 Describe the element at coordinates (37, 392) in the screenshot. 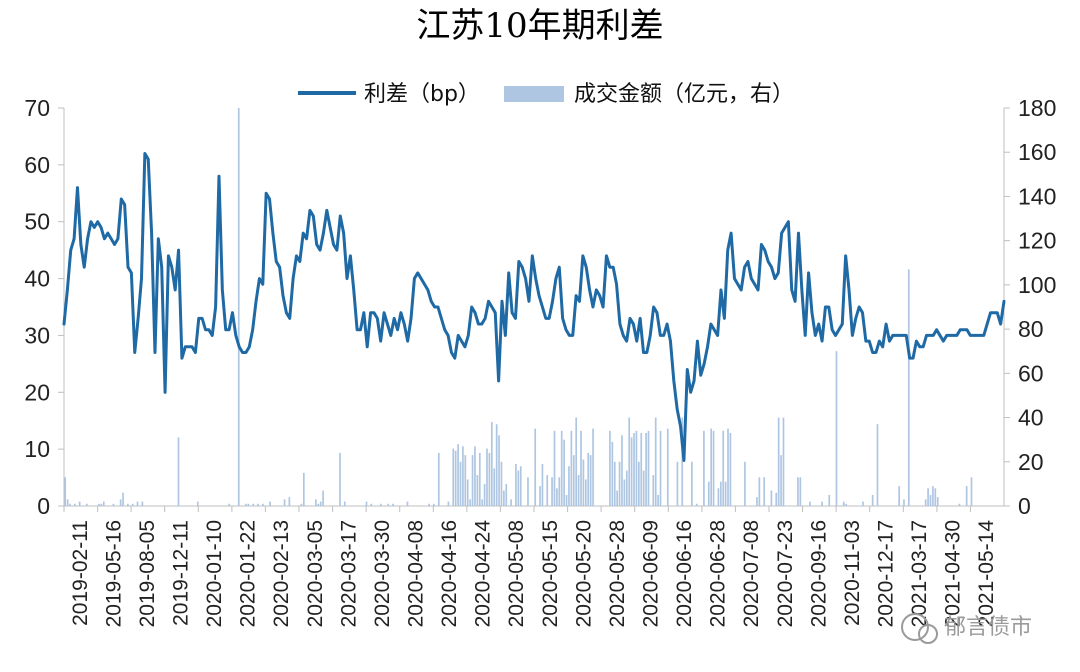

I see `left-axis-tick-label: 20` at that location.